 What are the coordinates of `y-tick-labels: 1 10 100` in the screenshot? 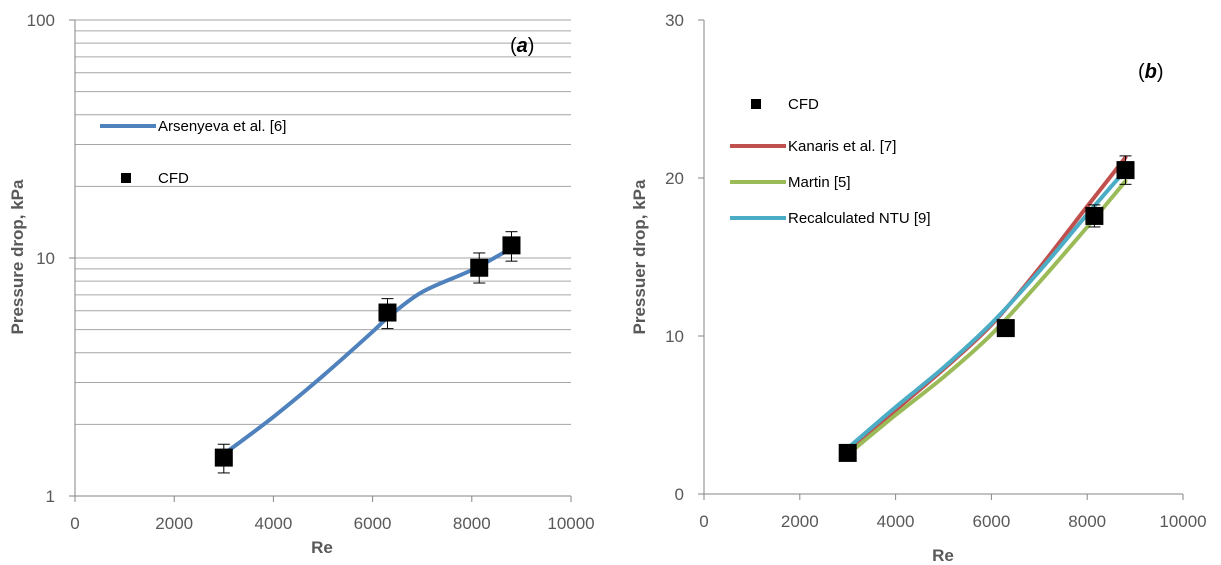 It's located at (51, 258).